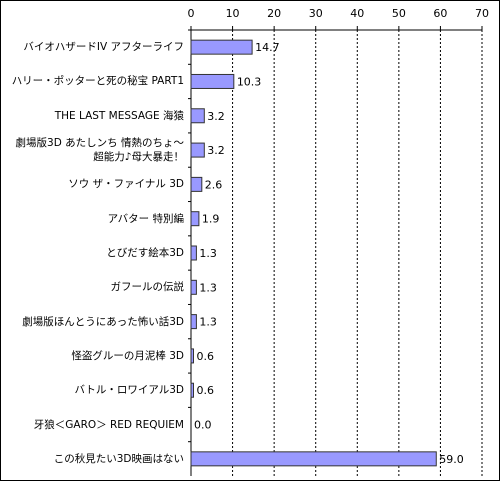 This screenshot has height=481, width=500. I want to click on y-tick-label: THE LAST MESSAGE 海猿, so click(119, 115).